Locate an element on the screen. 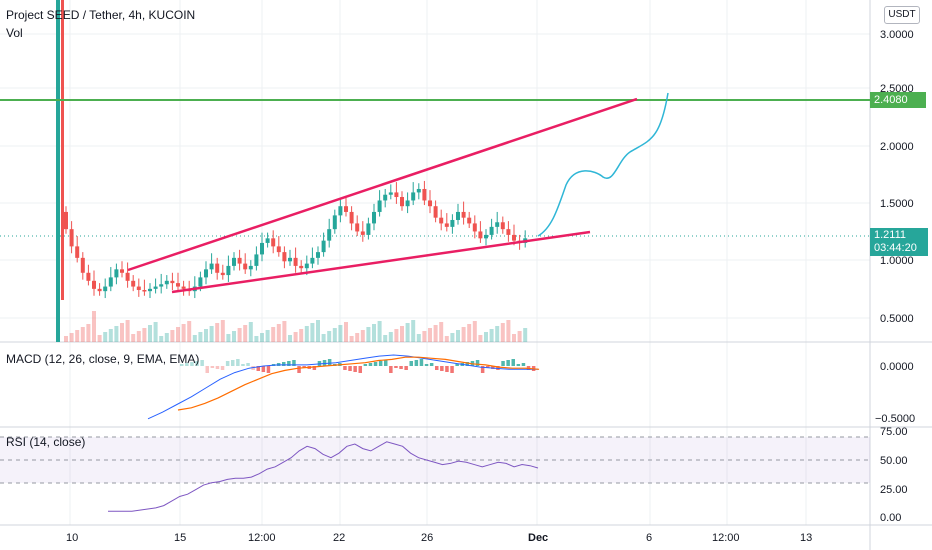 The width and height of the screenshot is (932, 550). volume-label: Vol is located at coordinates (14, 33).